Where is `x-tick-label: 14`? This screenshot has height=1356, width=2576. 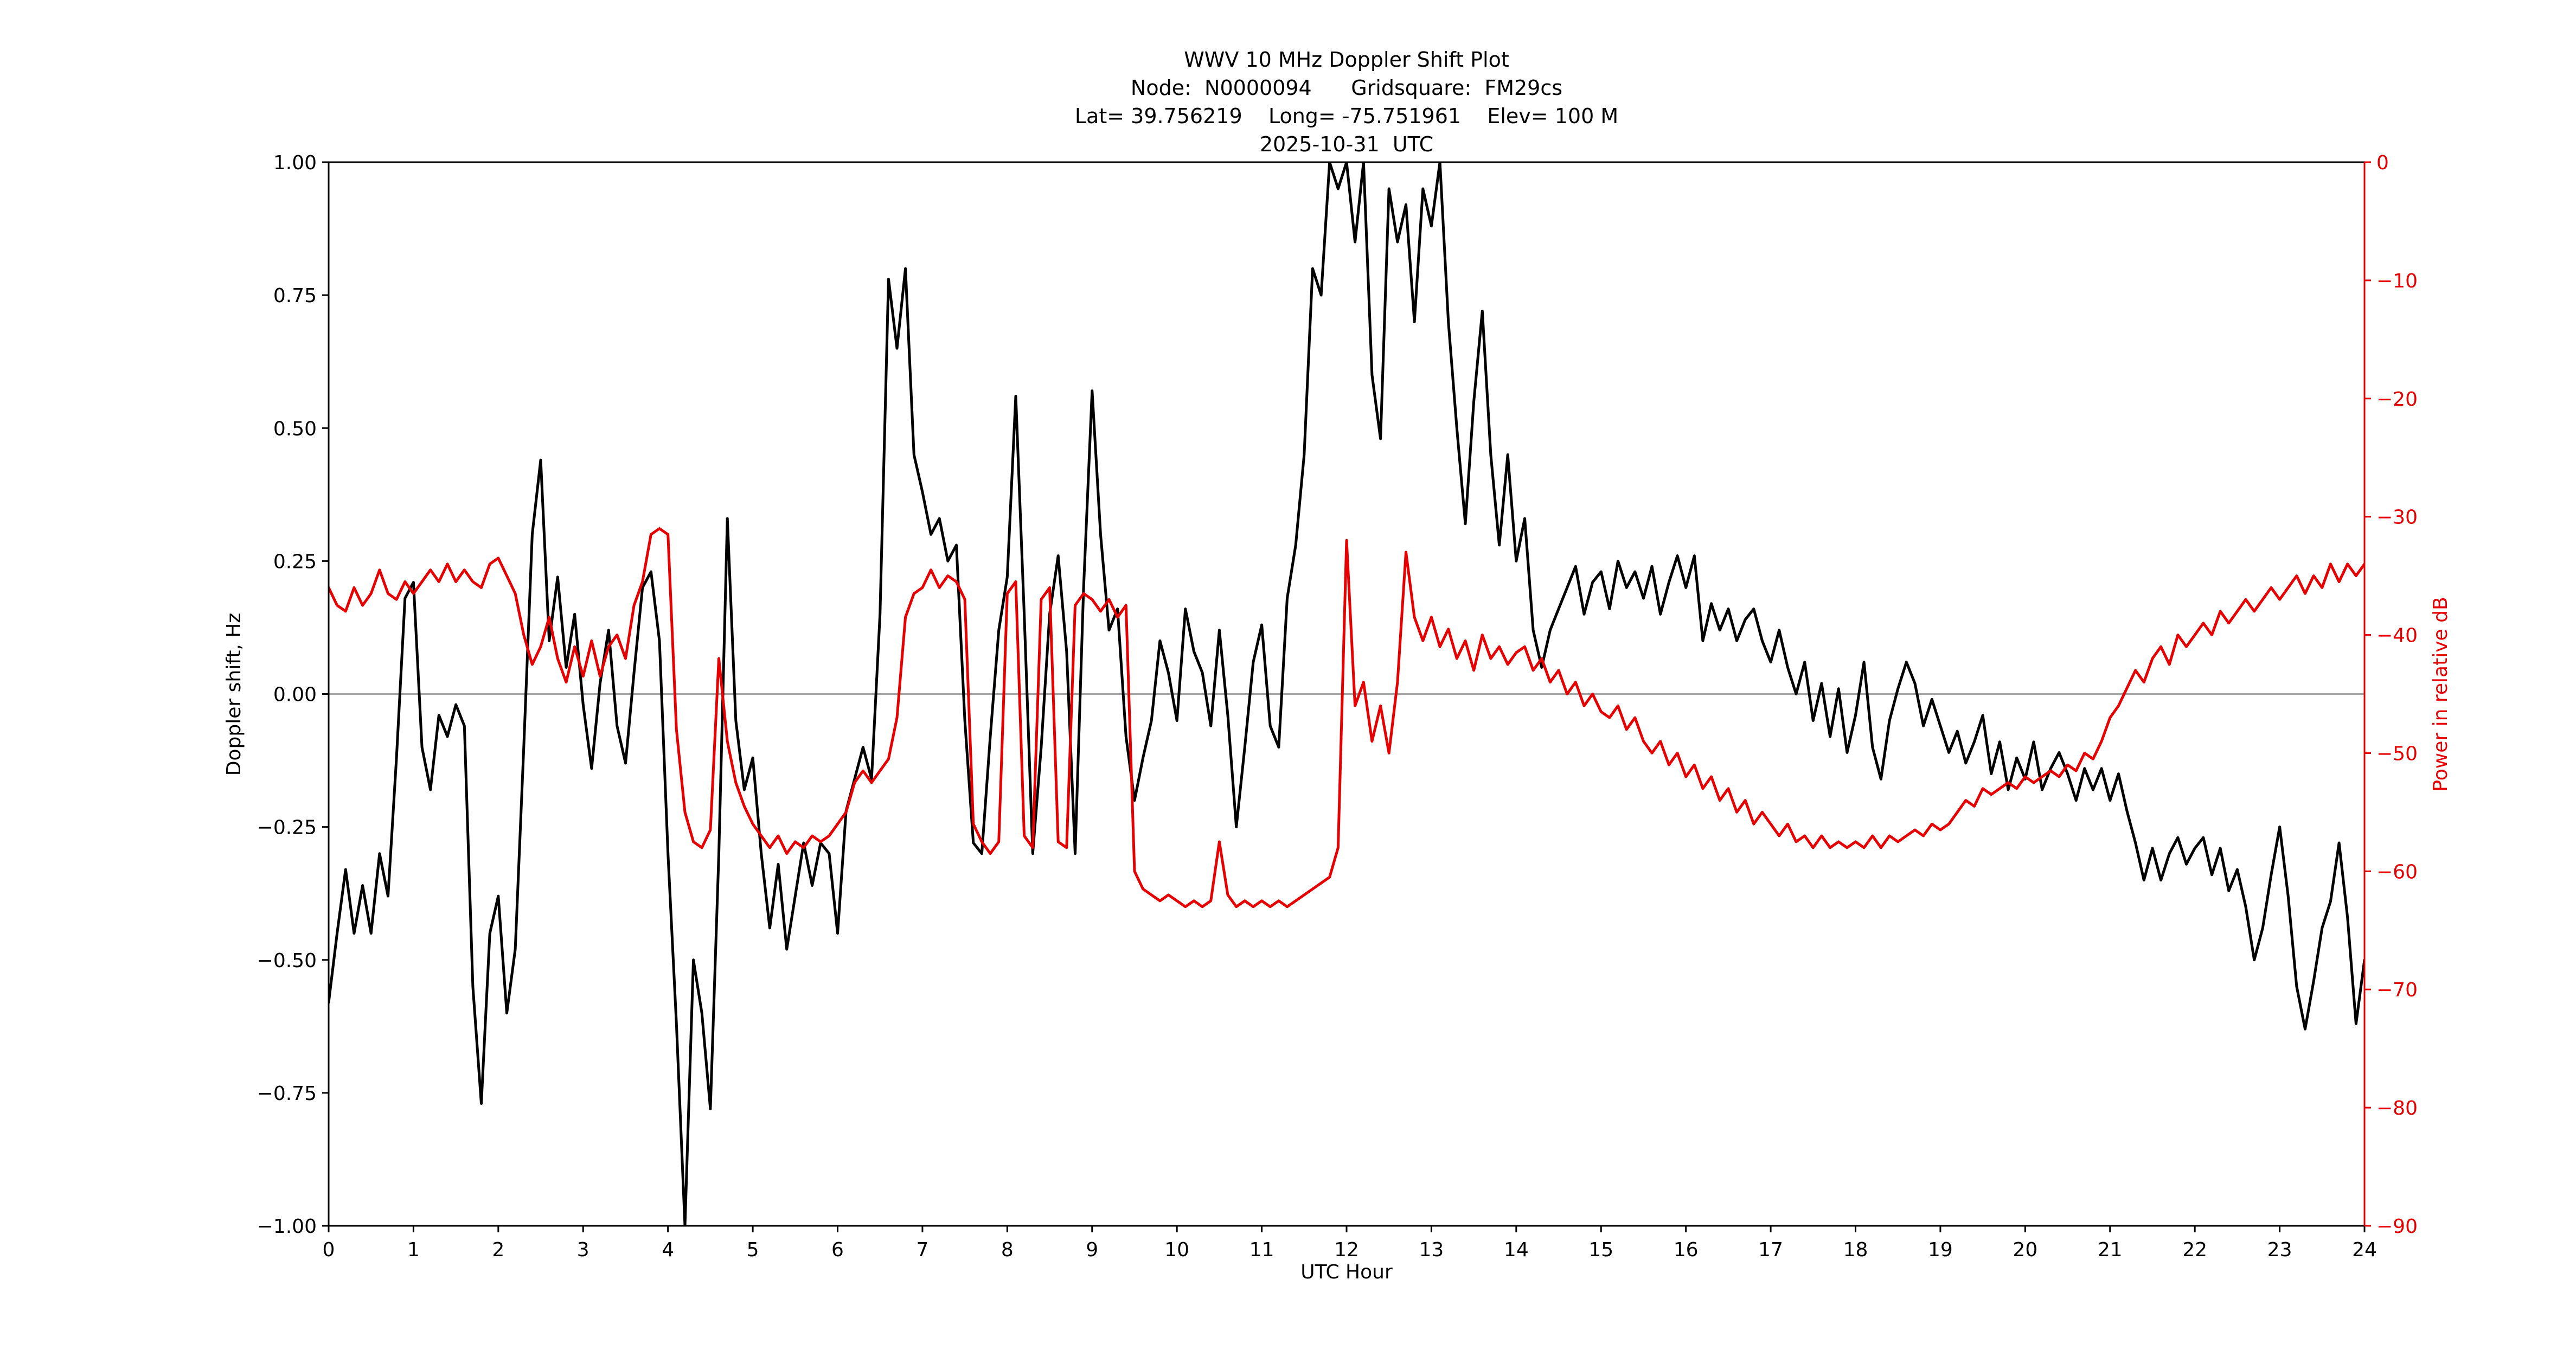
x-tick-label: 14 is located at coordinates (1517, 1250).